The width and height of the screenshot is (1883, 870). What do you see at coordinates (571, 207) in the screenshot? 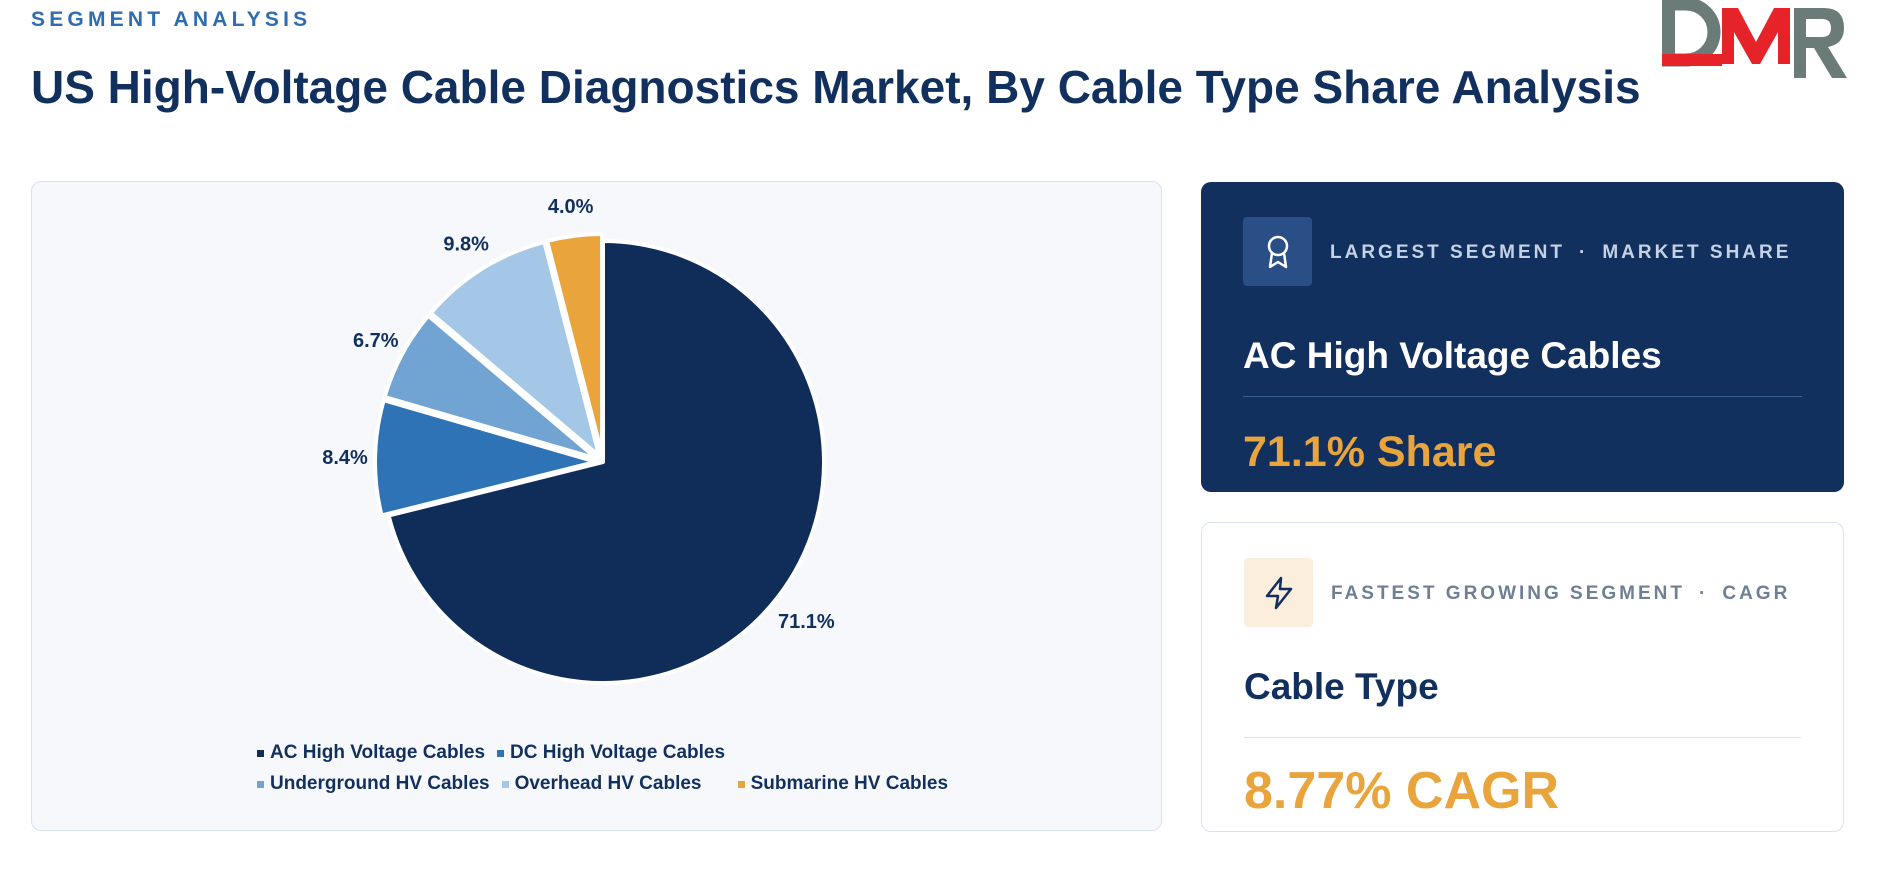
I see `slice-label: 4.0%` at bounding box center [571, 207].